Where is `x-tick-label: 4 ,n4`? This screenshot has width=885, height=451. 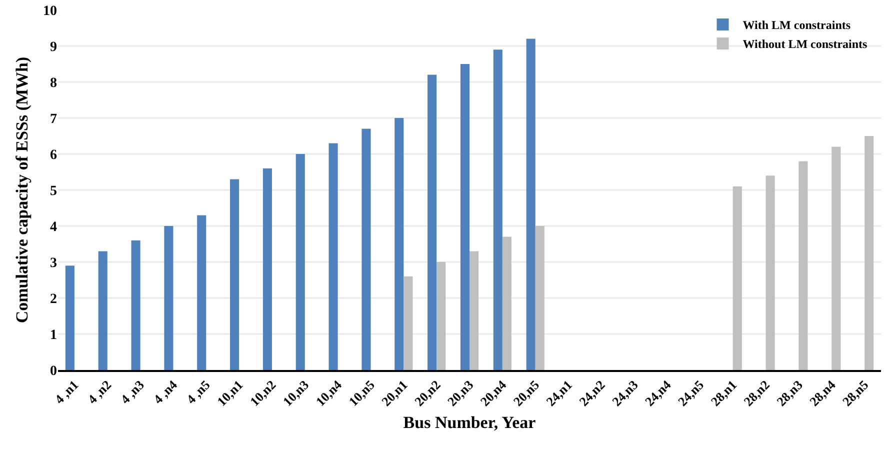 x-tick-label: 4 ,n4 is located at coordinates (165, 391).